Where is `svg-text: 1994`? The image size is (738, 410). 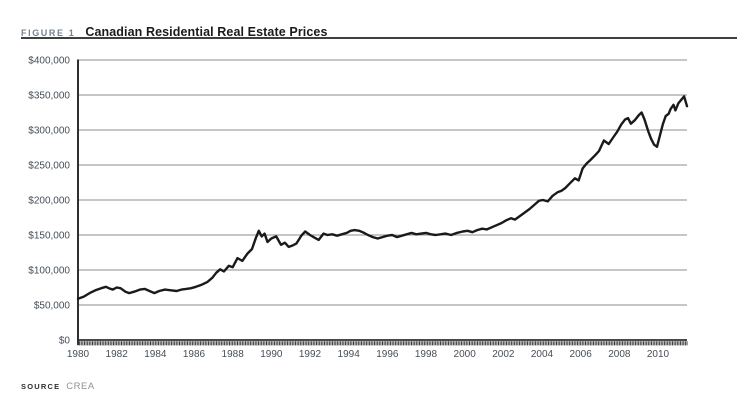 svg-text: 1994 is located at coordinates (349, 354).